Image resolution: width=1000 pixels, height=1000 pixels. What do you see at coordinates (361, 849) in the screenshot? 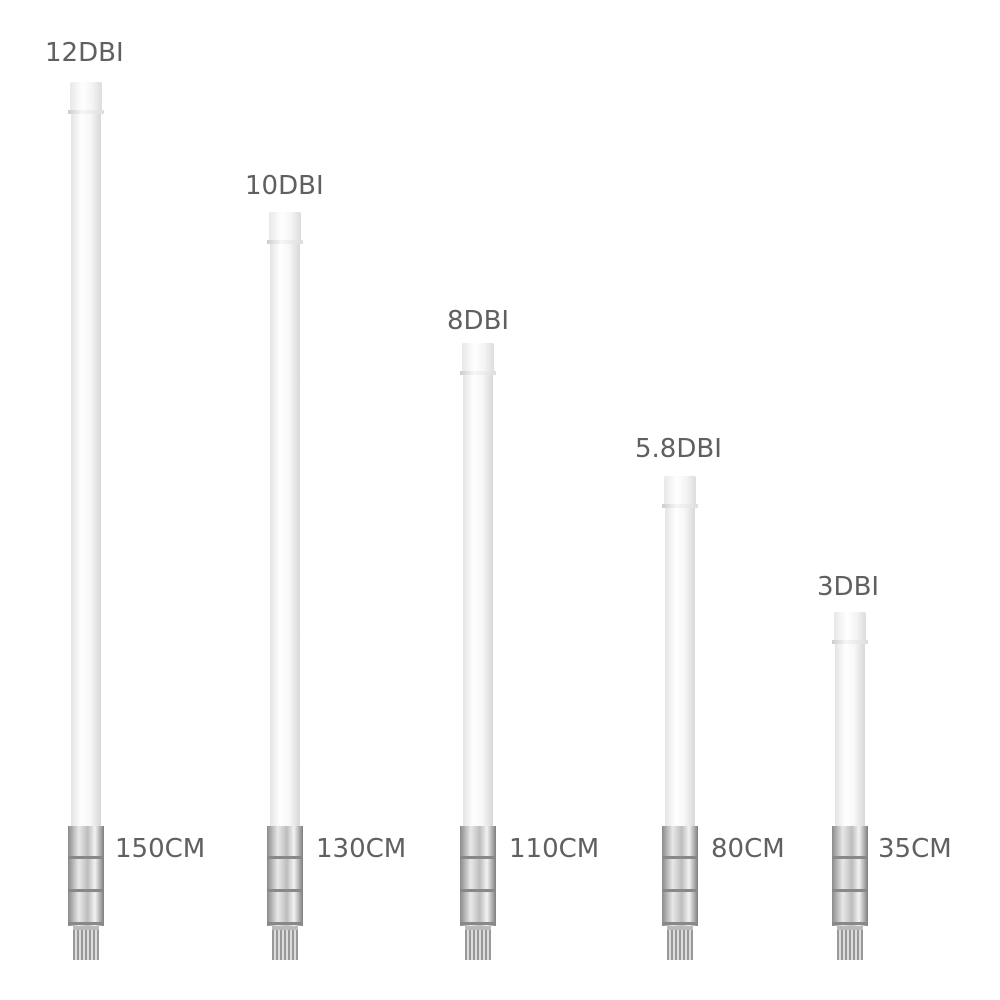
I see `length-label: 130CM` at bounding box center [361, 849].